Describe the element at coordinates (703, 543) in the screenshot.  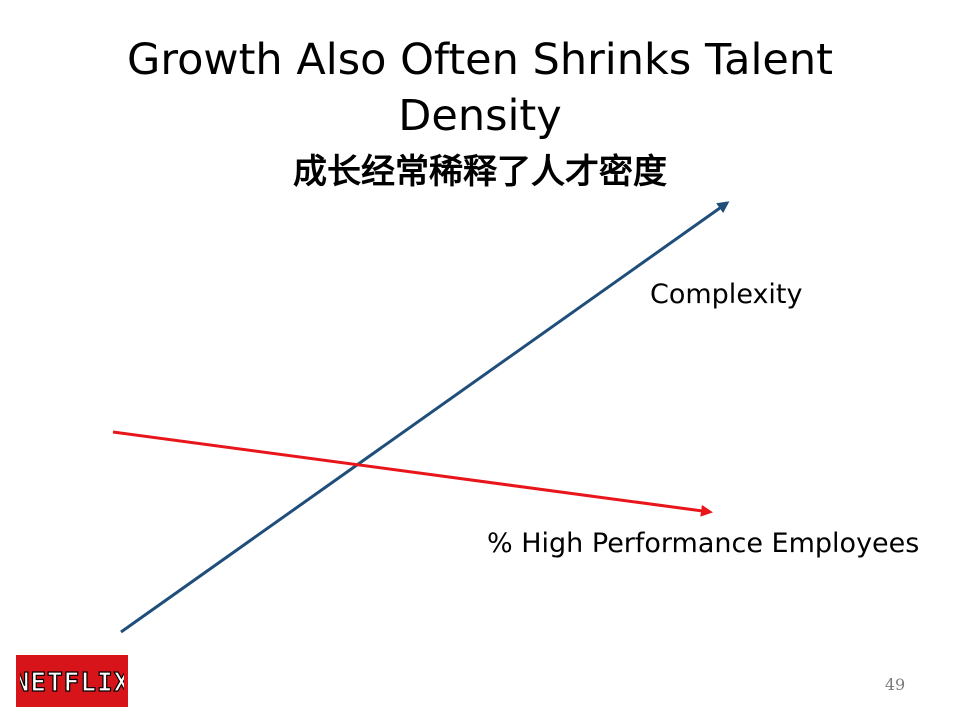
I see `high-performance-label: % High Performance Employees` at that location.